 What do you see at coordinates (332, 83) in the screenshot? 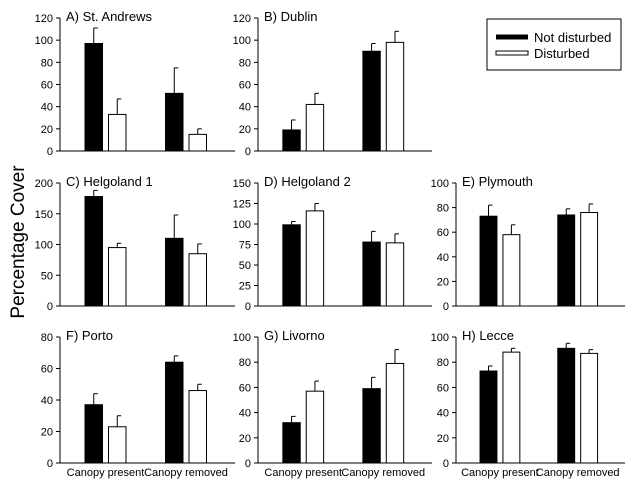
I see `chart-panel: 0 20 40 60 80 100 120 B) Dublin` at bounding box center [332, 83].